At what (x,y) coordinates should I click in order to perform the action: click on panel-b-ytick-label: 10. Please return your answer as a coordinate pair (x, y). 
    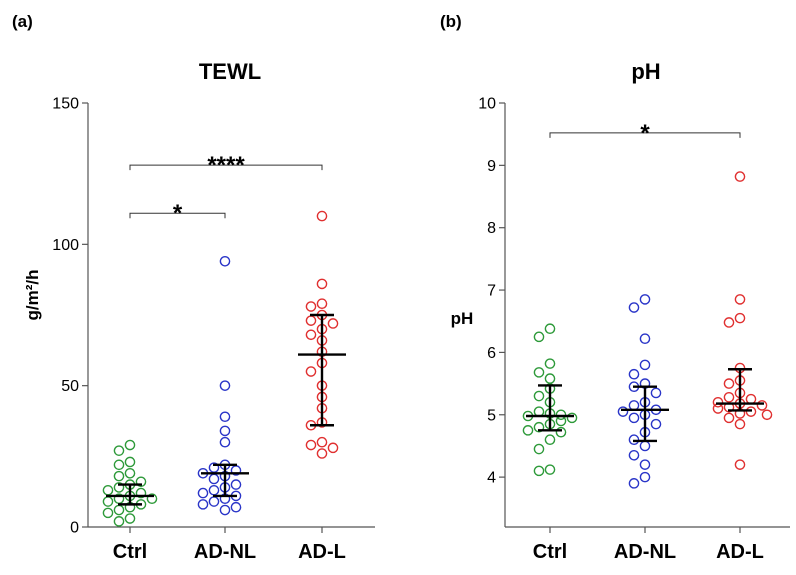
    Looking at the image, I should click on (487, 104).